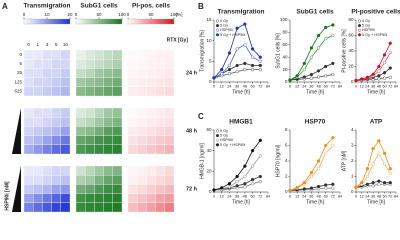 The image size is (400, 240). What do you see at coordinates (47, 6) in the screenshot?
I see `heatmap-title: Transmigration` at bounding box center [47, 6].